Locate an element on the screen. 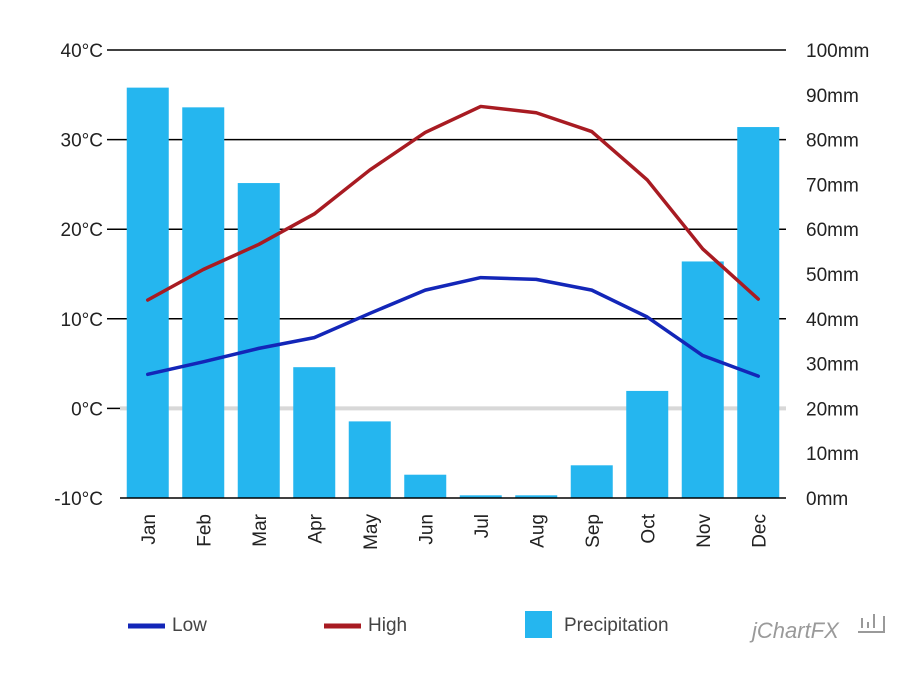 This screenshot has height=692, width=924. legend-swatch-precipitation is located at coordinates (538, 624).